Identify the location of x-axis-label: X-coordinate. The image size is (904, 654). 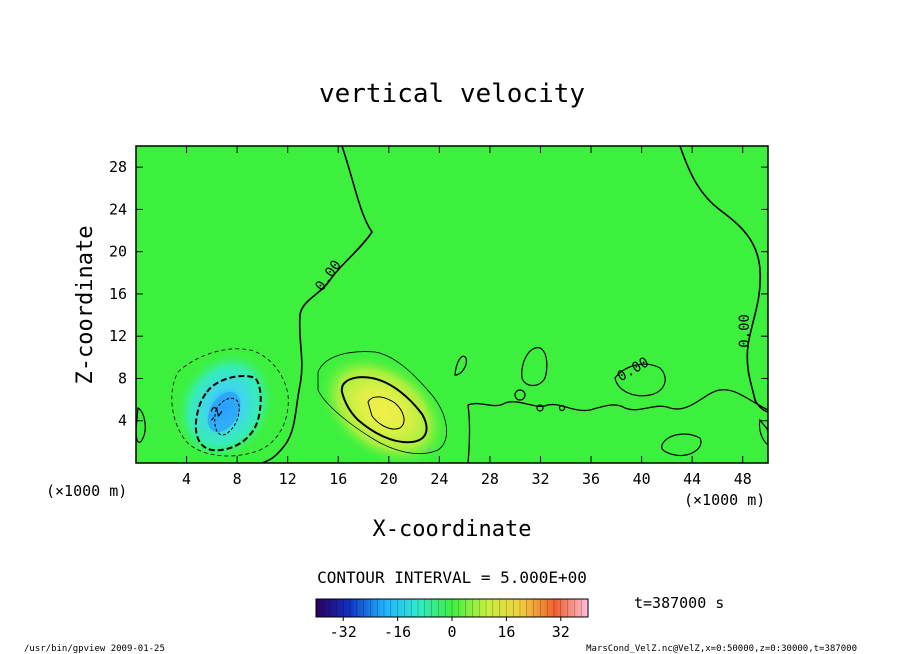
(452, 529).